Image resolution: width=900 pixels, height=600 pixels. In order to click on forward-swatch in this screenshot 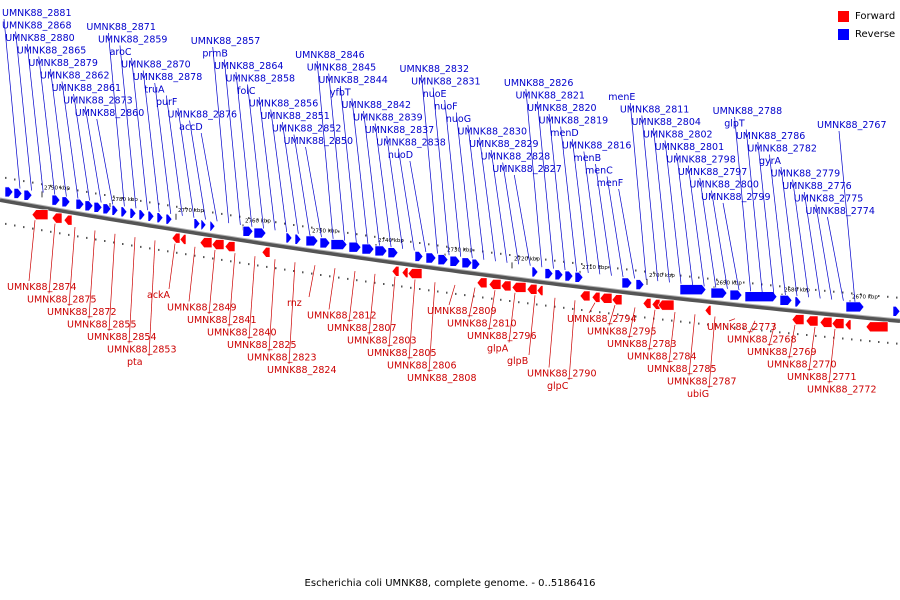, I will do `click(843, 16)`.